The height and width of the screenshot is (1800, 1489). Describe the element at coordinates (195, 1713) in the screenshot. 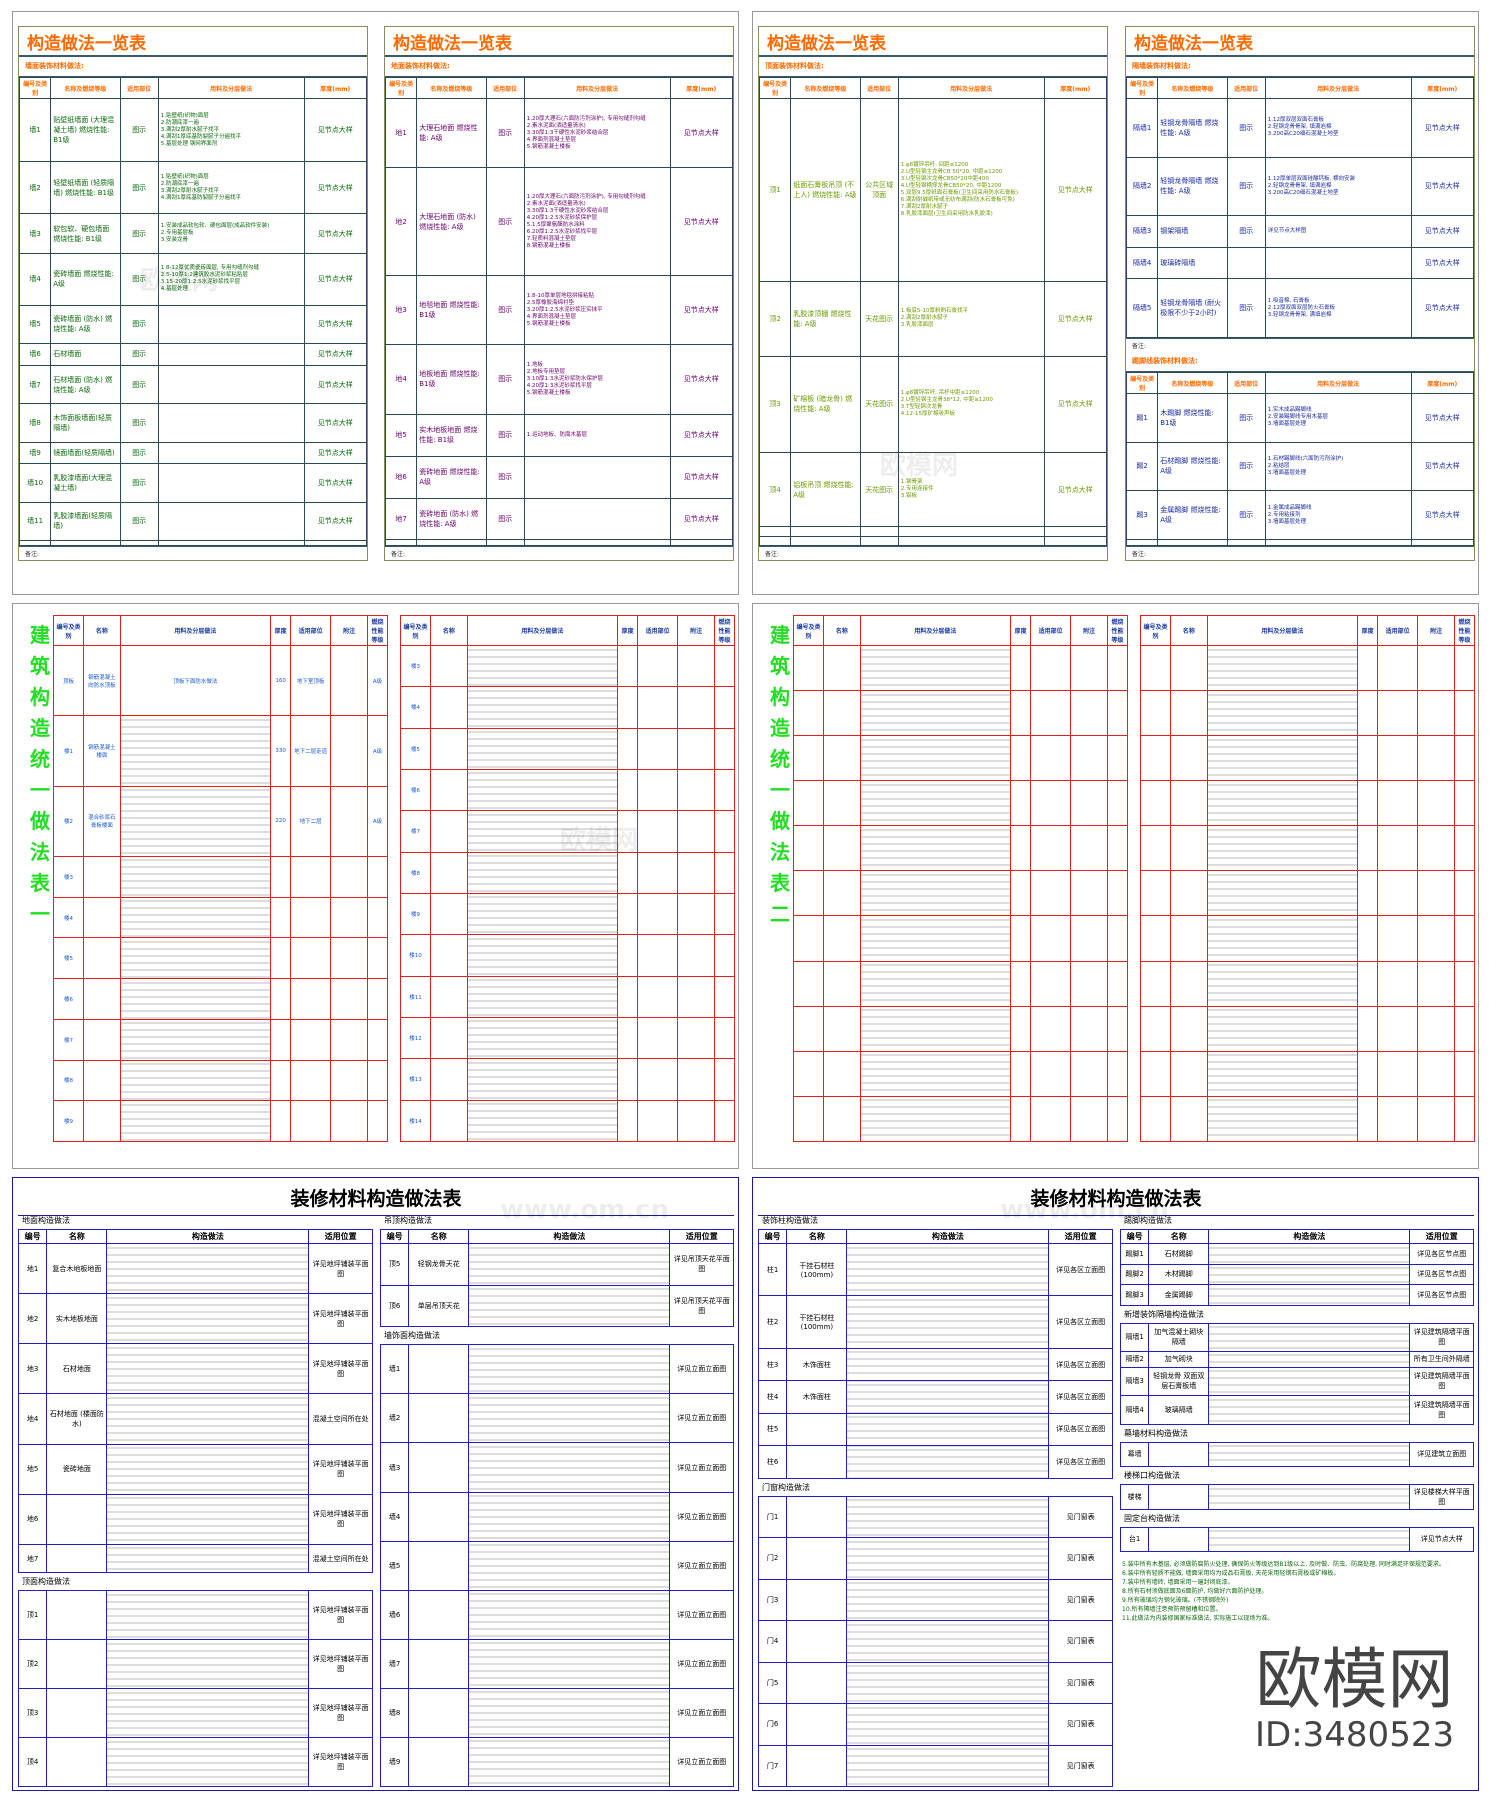

I see `table-row: 顶3 详见地坪铺装平面图` at that location.